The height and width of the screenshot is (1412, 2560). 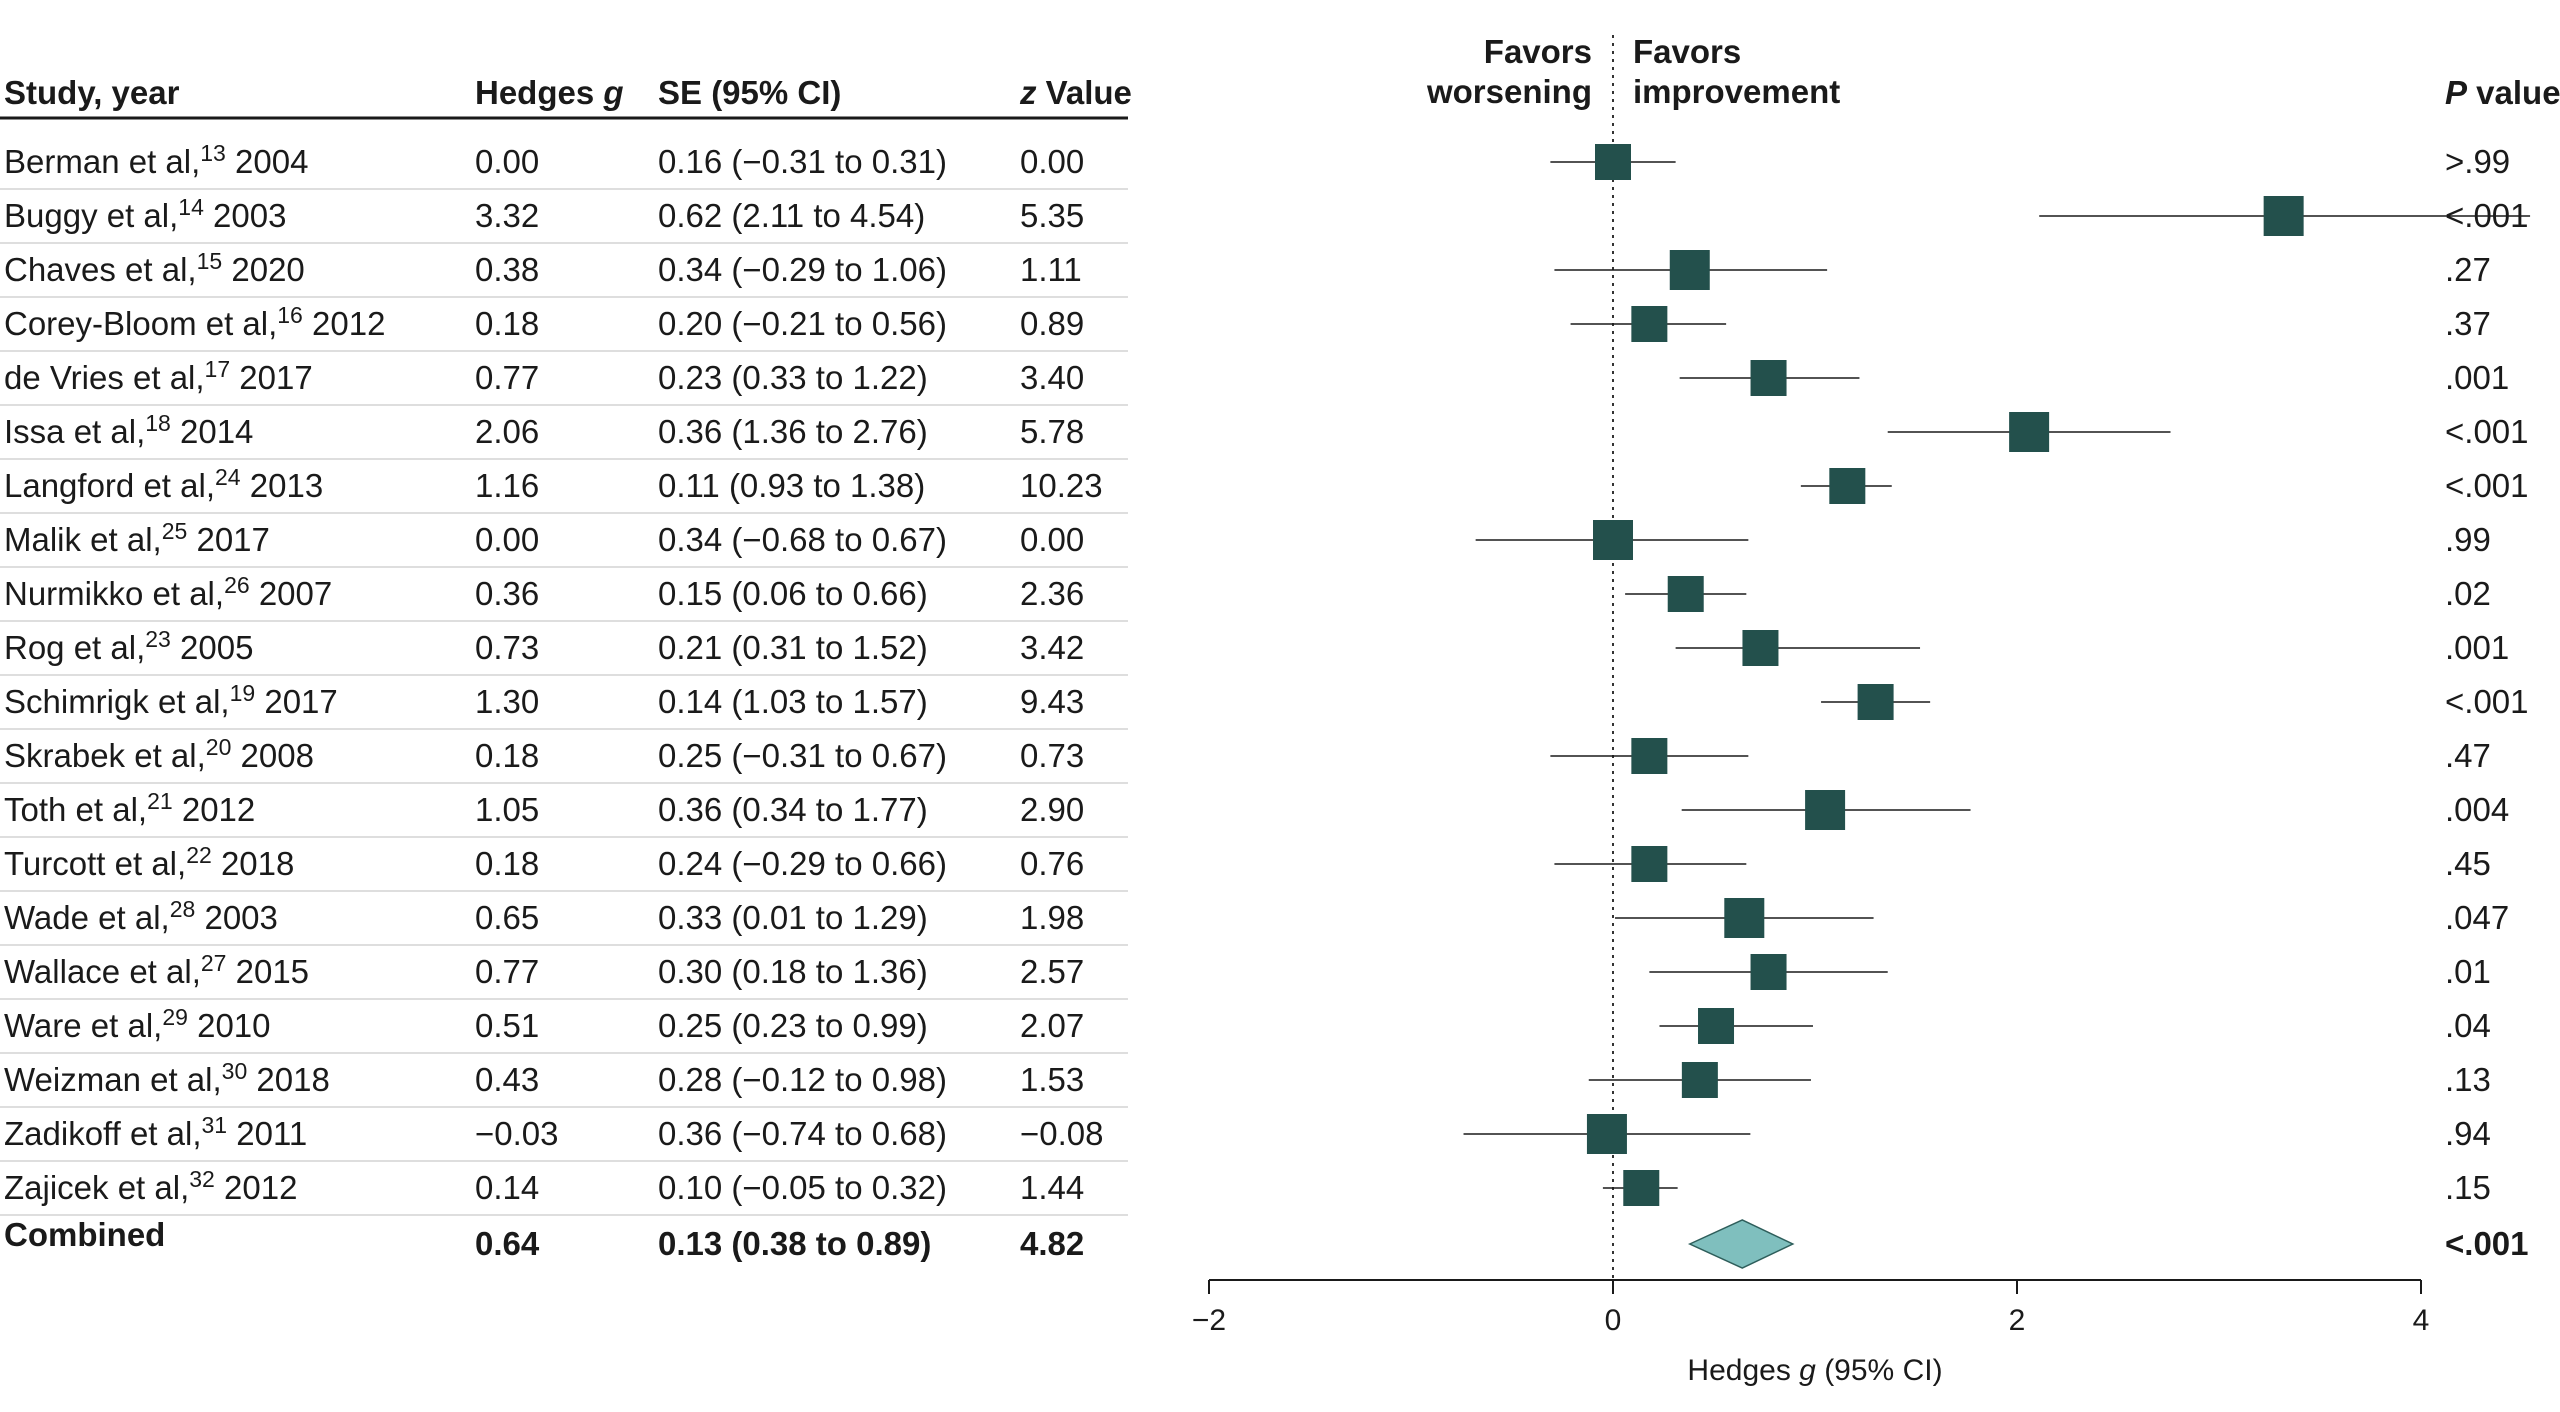 What do you see at coordinates (2477, 809) in the screenshot?
I see `p-value: .004` at bounding box center [2477, 809].